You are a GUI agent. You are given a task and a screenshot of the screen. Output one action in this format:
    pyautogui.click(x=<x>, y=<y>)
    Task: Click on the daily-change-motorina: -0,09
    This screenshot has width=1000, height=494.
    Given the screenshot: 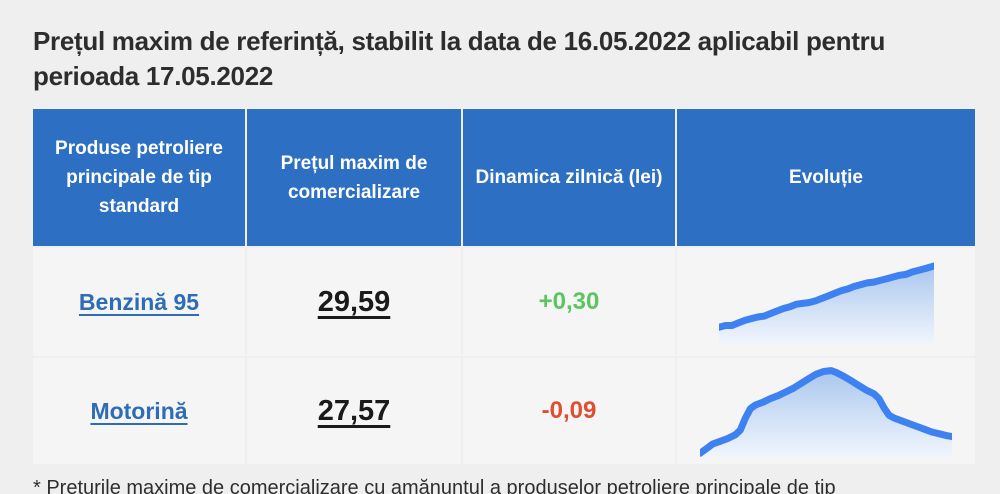 What is the action you would take?
    pyautogui.click(x=569, y=410)
    